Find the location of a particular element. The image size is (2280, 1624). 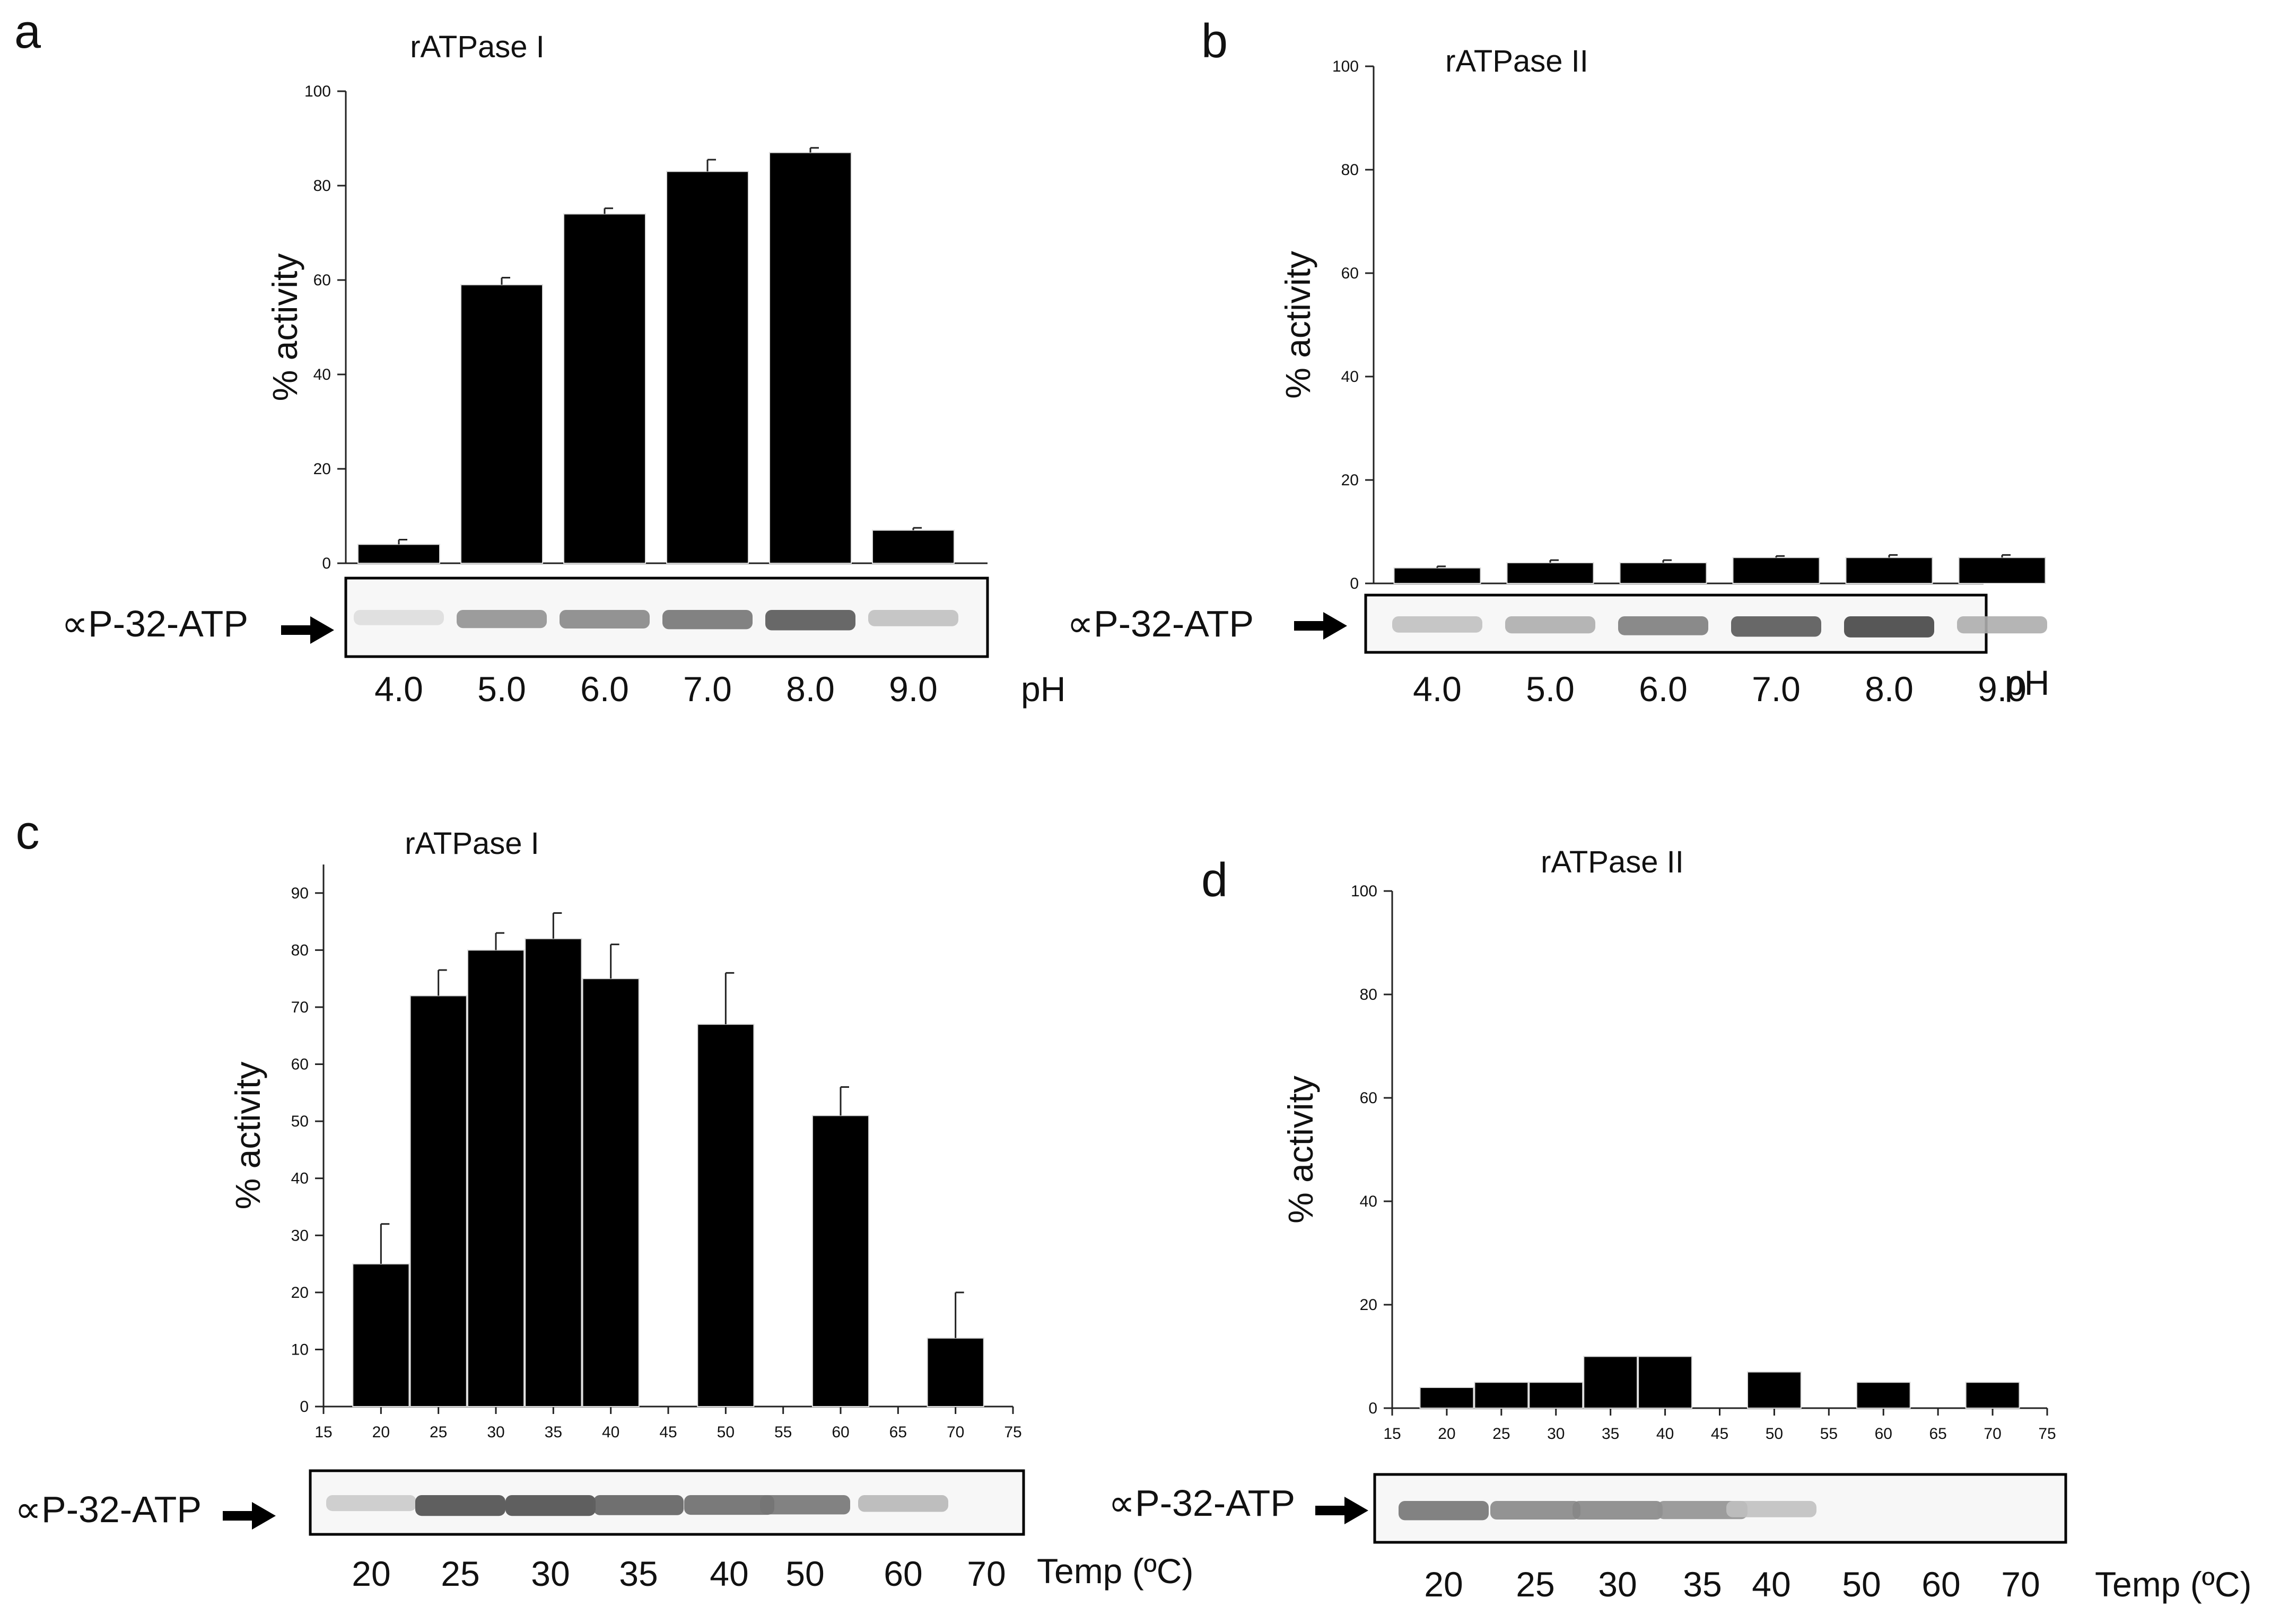

x-tick-label: 65 is located at coordinates (898, 1432).